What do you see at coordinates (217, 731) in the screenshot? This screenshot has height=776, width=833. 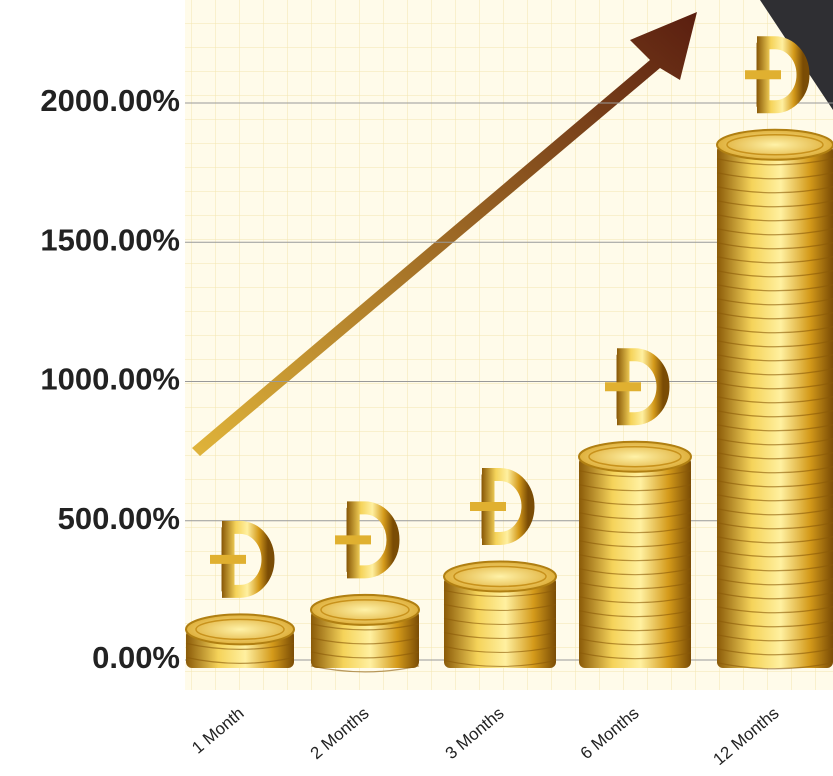 I see `x-tick-label: 1 Month` at bounding box center [217, 731].